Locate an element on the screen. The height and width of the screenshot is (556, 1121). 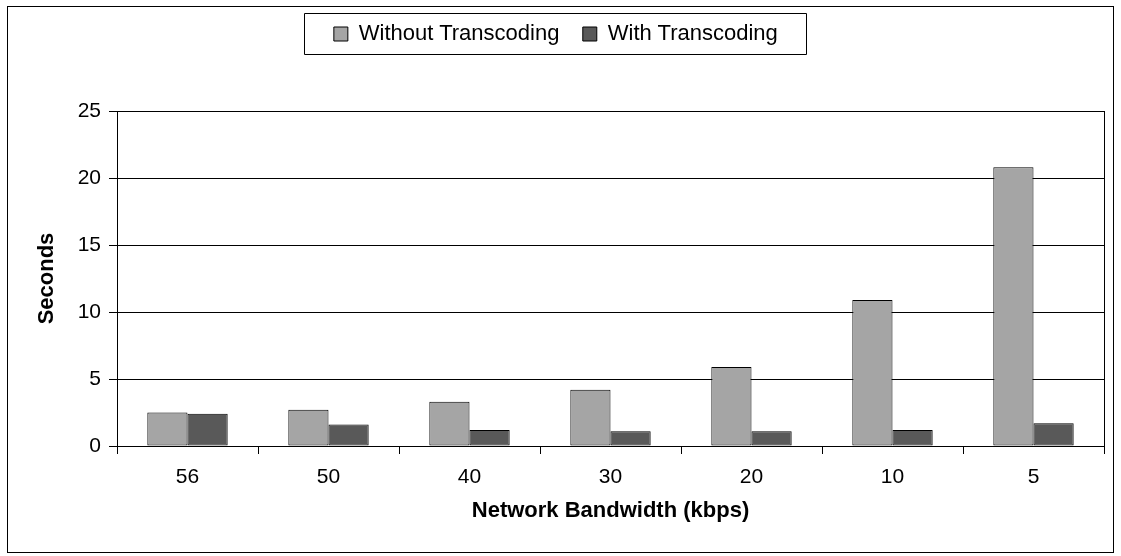
y-tick-label: 0 is located at coordinates (95, 444).